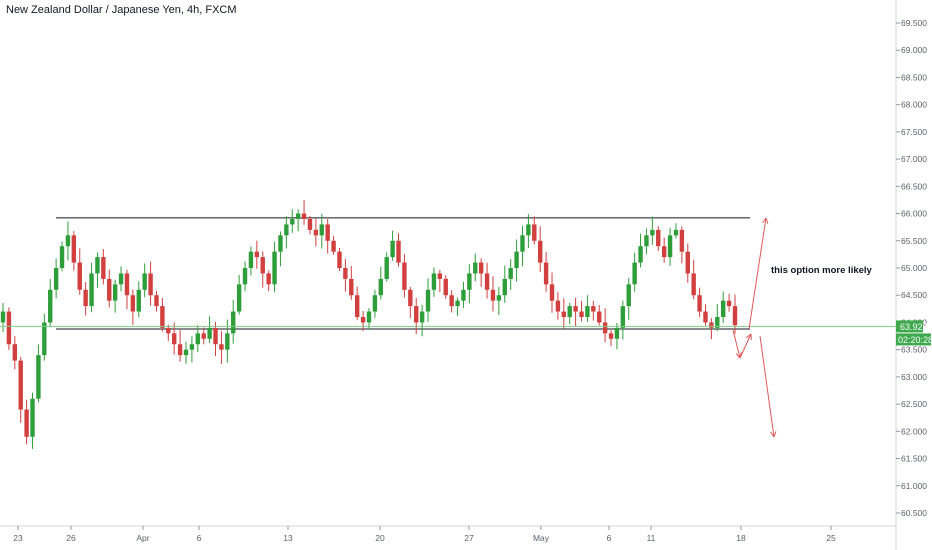  What do you see at coordinates (914, 513) in the screenshot?
I see `y-tick-label: 60.500` at bounding box center [914, 513].